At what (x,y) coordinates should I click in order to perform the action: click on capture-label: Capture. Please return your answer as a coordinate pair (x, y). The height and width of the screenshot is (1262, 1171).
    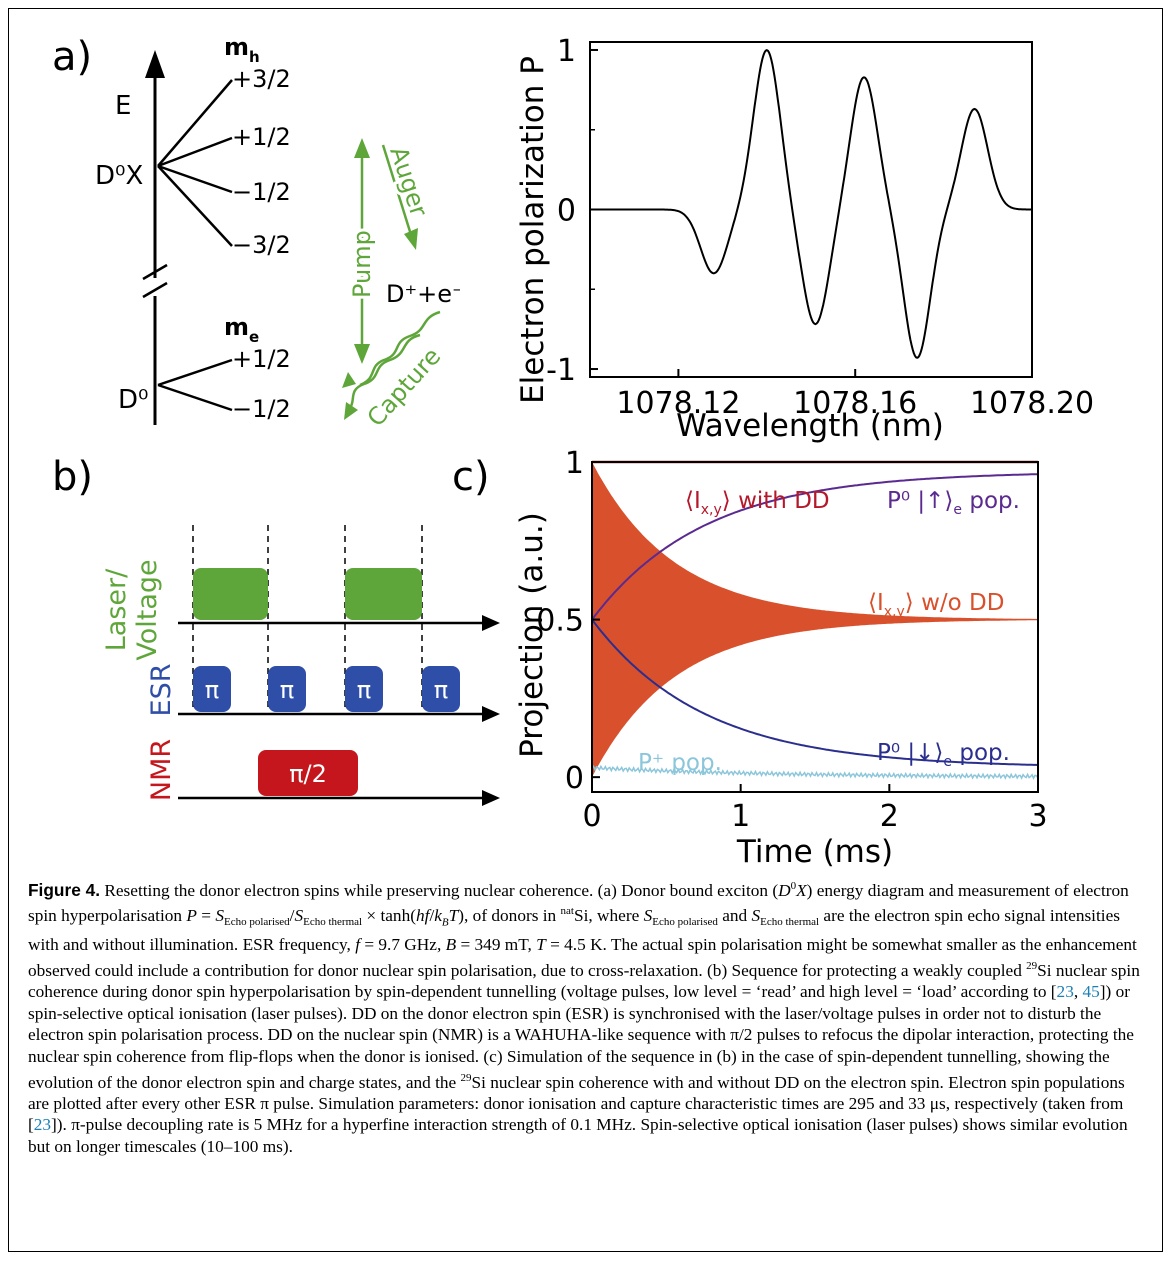
    Looking at the image, I should click on (404, 387).